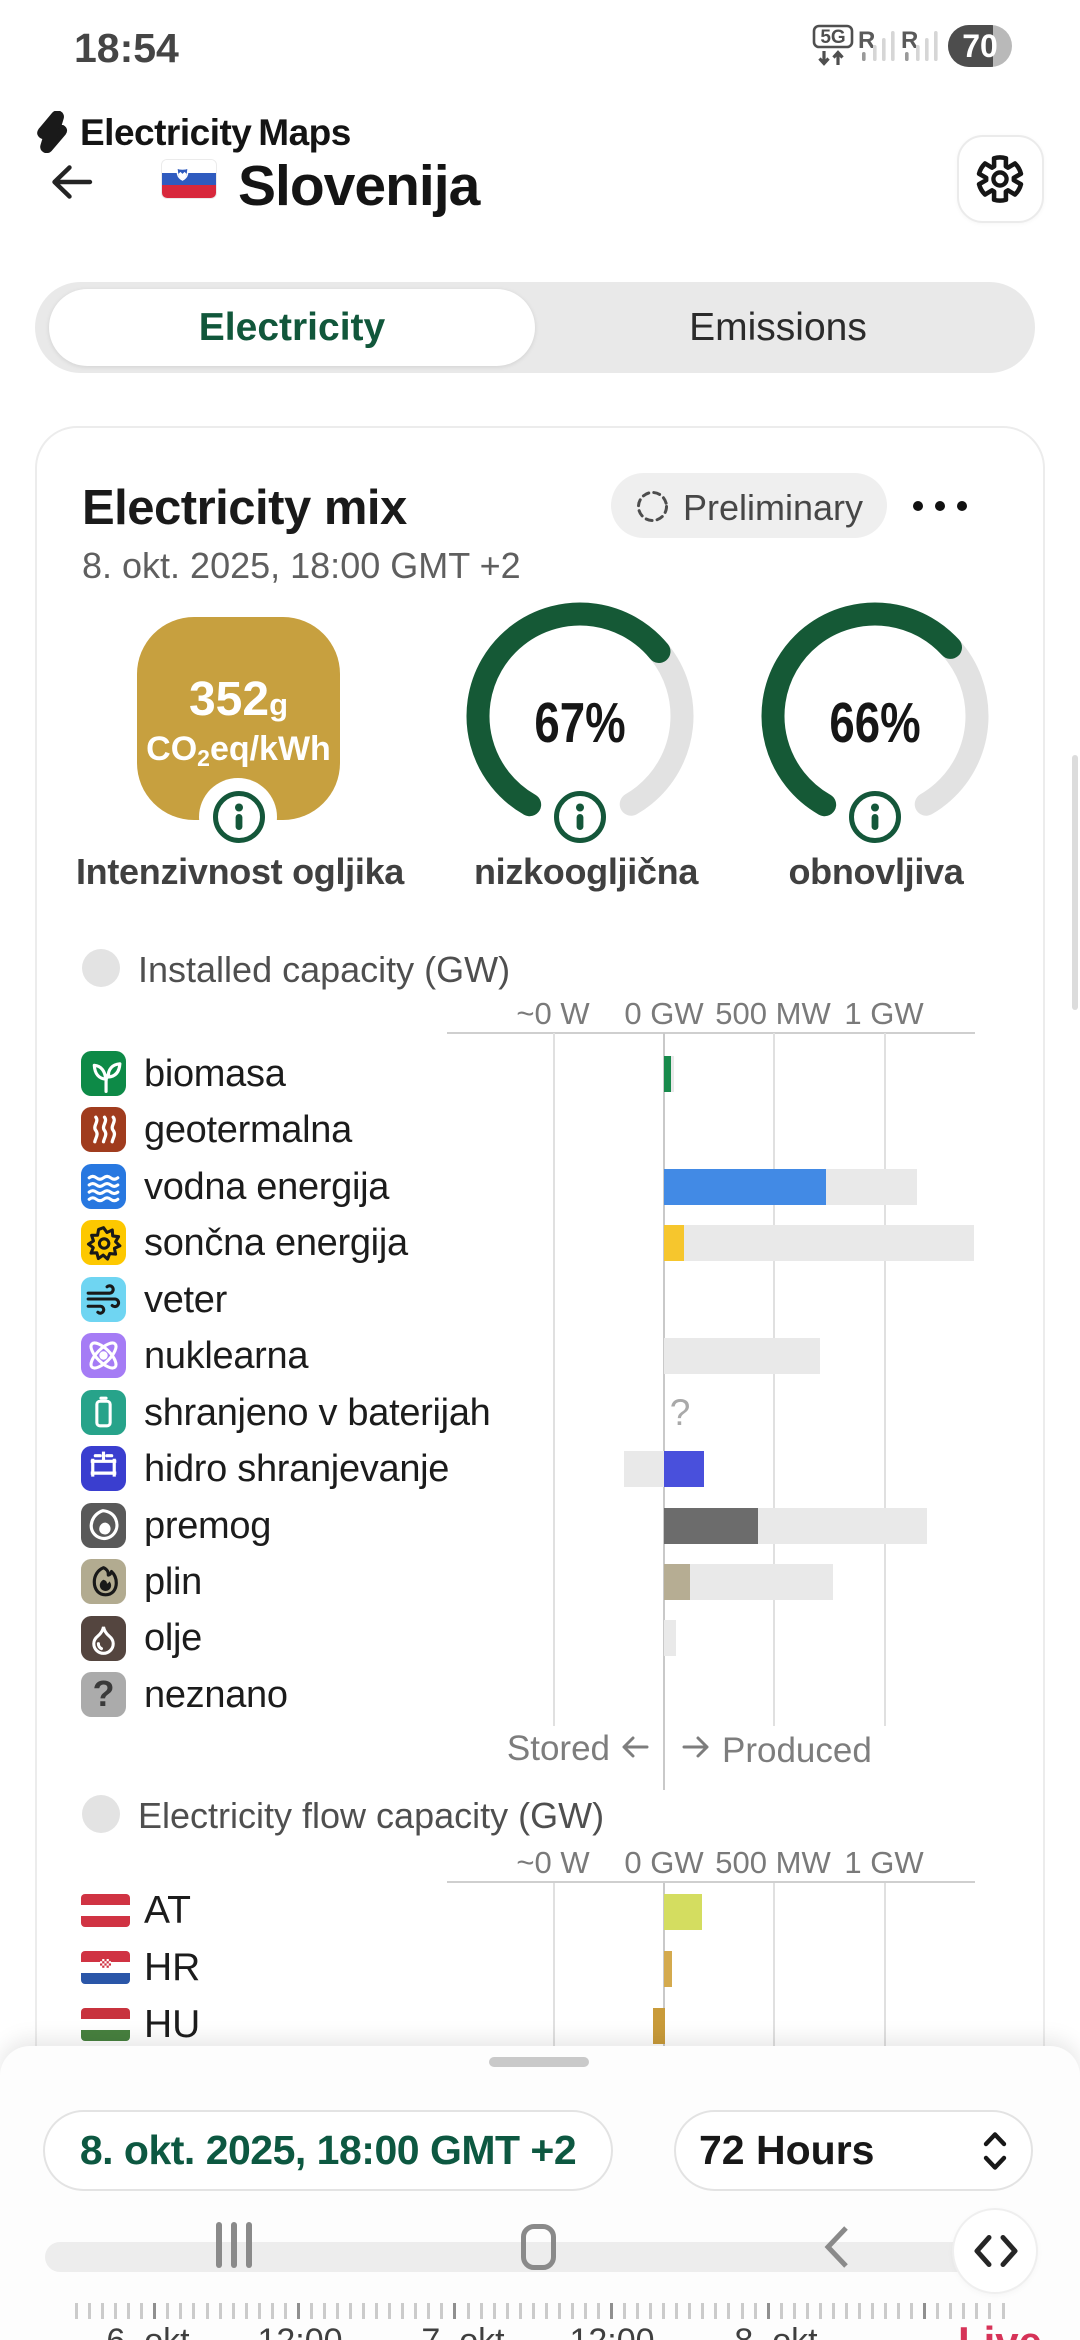 This screenshot has width=1080, height=2340. What do you see at coordinates (832, 37) in the screenshot?
I see `svg-text: 5G` at bounding box center [832, 37].